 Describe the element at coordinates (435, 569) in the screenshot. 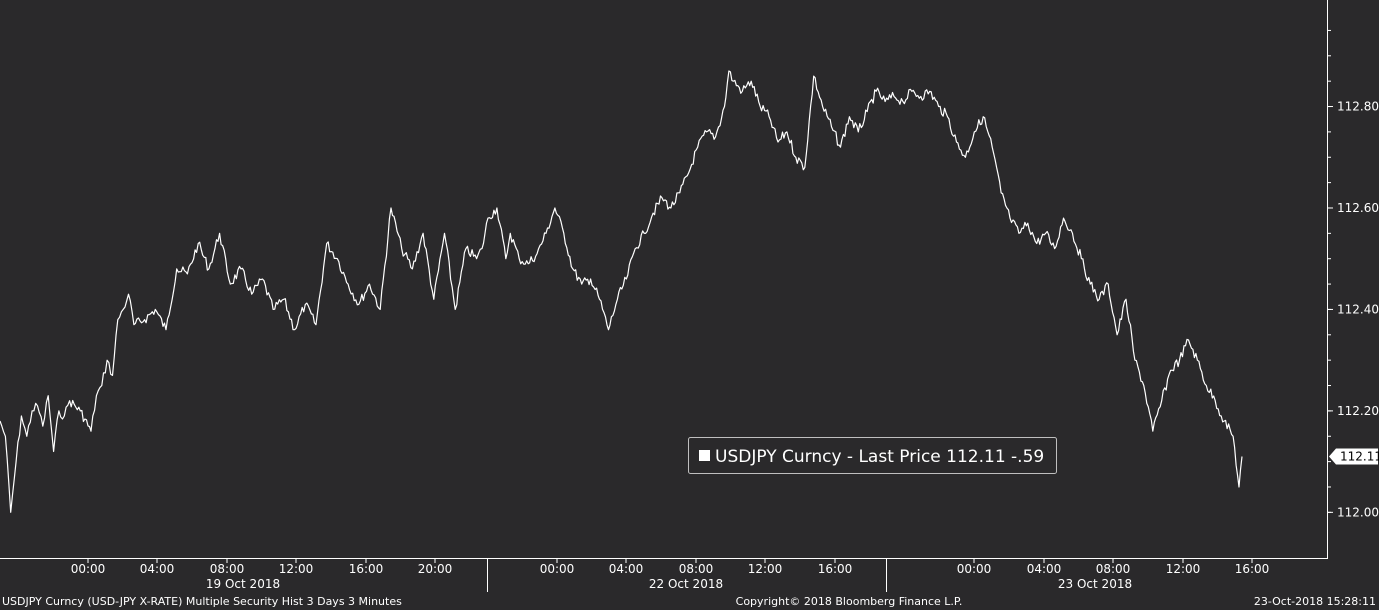

I see `x-tick-label: 20:00` at that location.